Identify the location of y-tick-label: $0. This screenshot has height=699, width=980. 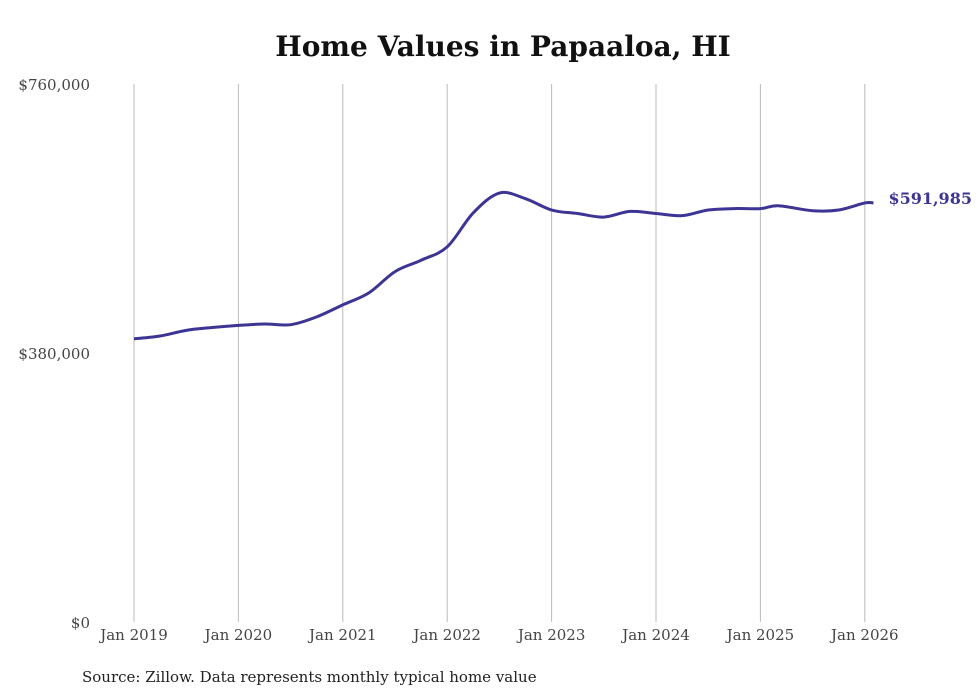
(80, 623).